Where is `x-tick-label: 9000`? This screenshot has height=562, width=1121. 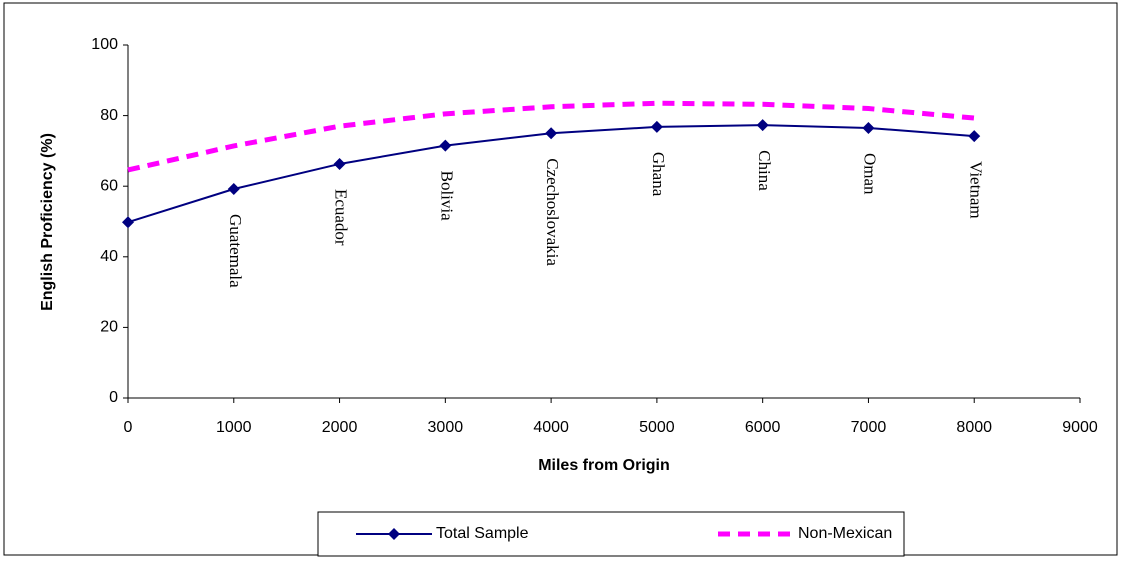
x-tick-label: 9000 is located at coordinates (1080, 427).